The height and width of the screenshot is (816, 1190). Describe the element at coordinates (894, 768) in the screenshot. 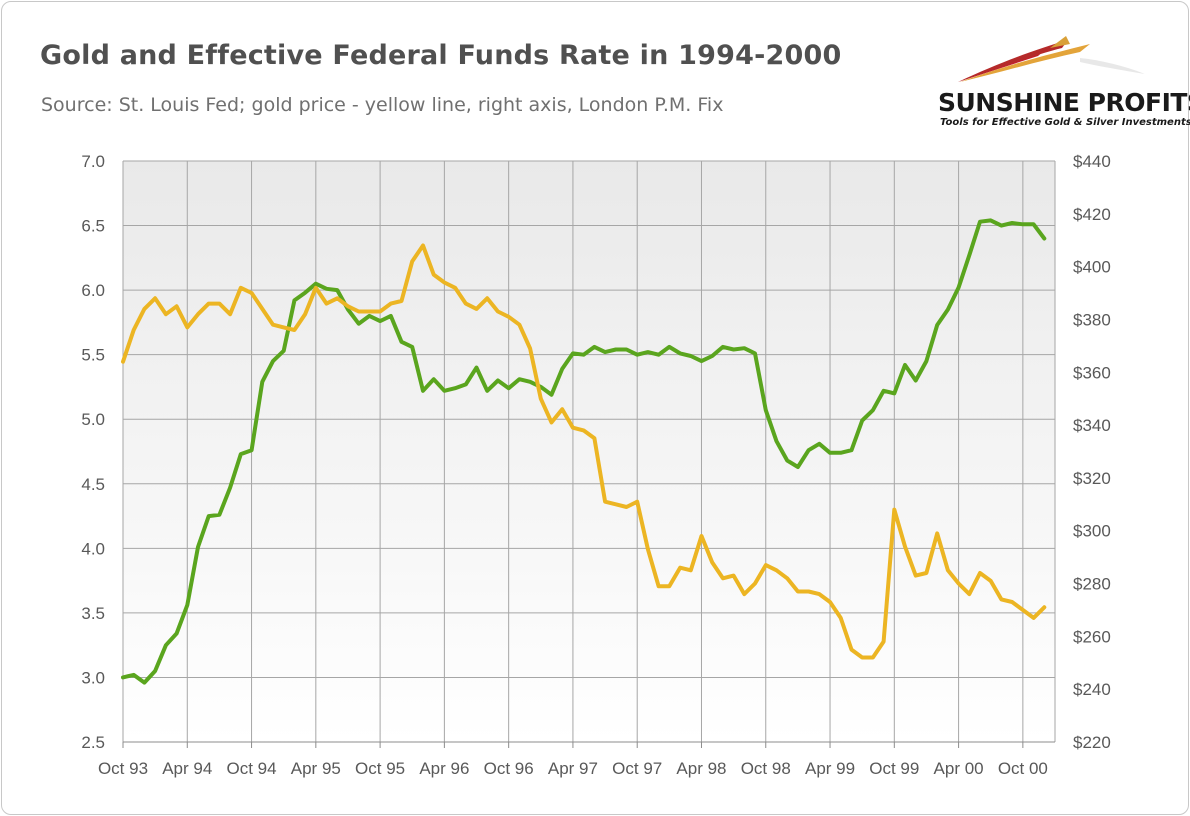

I see `x-tick-label: Oct 99` at that location.